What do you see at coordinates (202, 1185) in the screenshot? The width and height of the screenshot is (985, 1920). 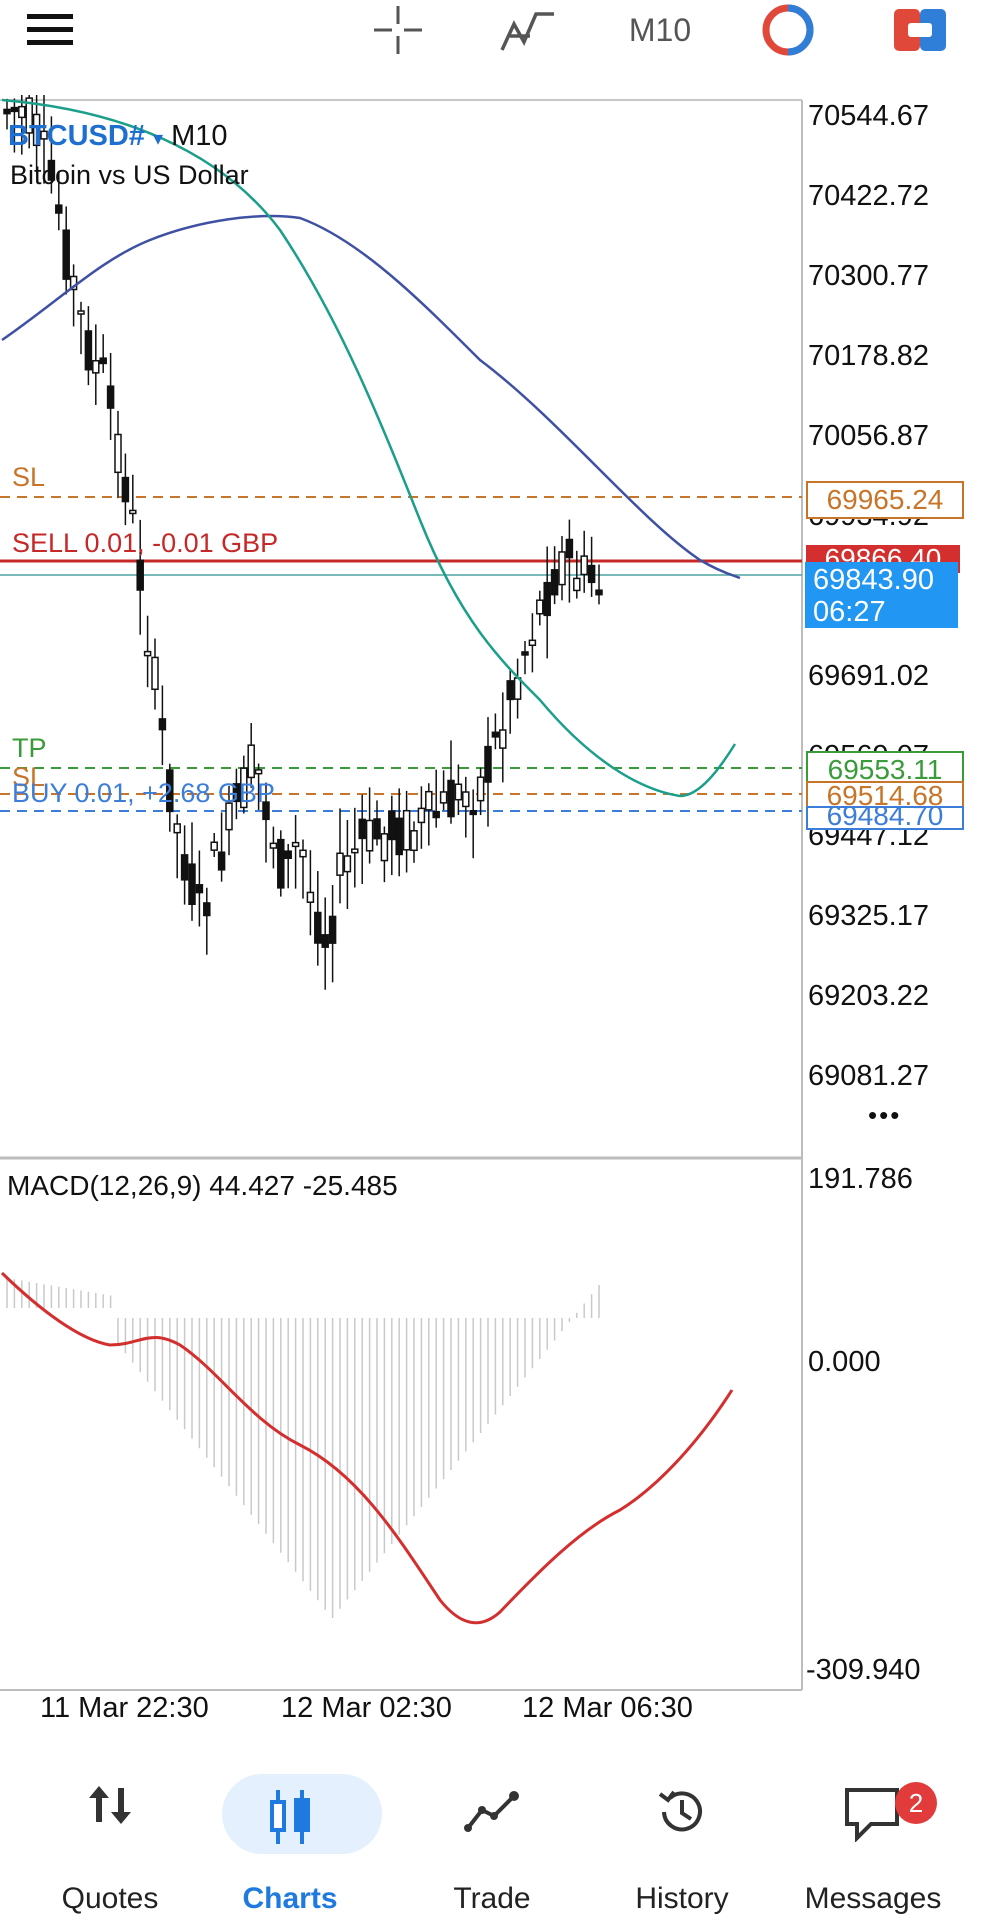 I see `macd-label: MACD(12,26,9) 44.427 -25.485` at bounding box center [202, 1185].